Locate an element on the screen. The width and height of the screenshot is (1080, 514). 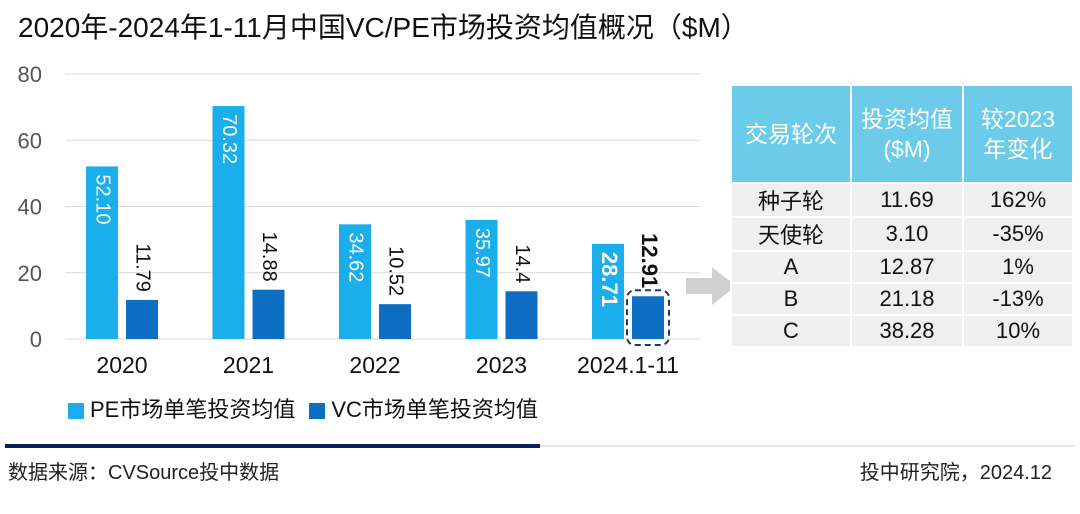
table-cell: 天使轮 is located at coordinates (791, 234).